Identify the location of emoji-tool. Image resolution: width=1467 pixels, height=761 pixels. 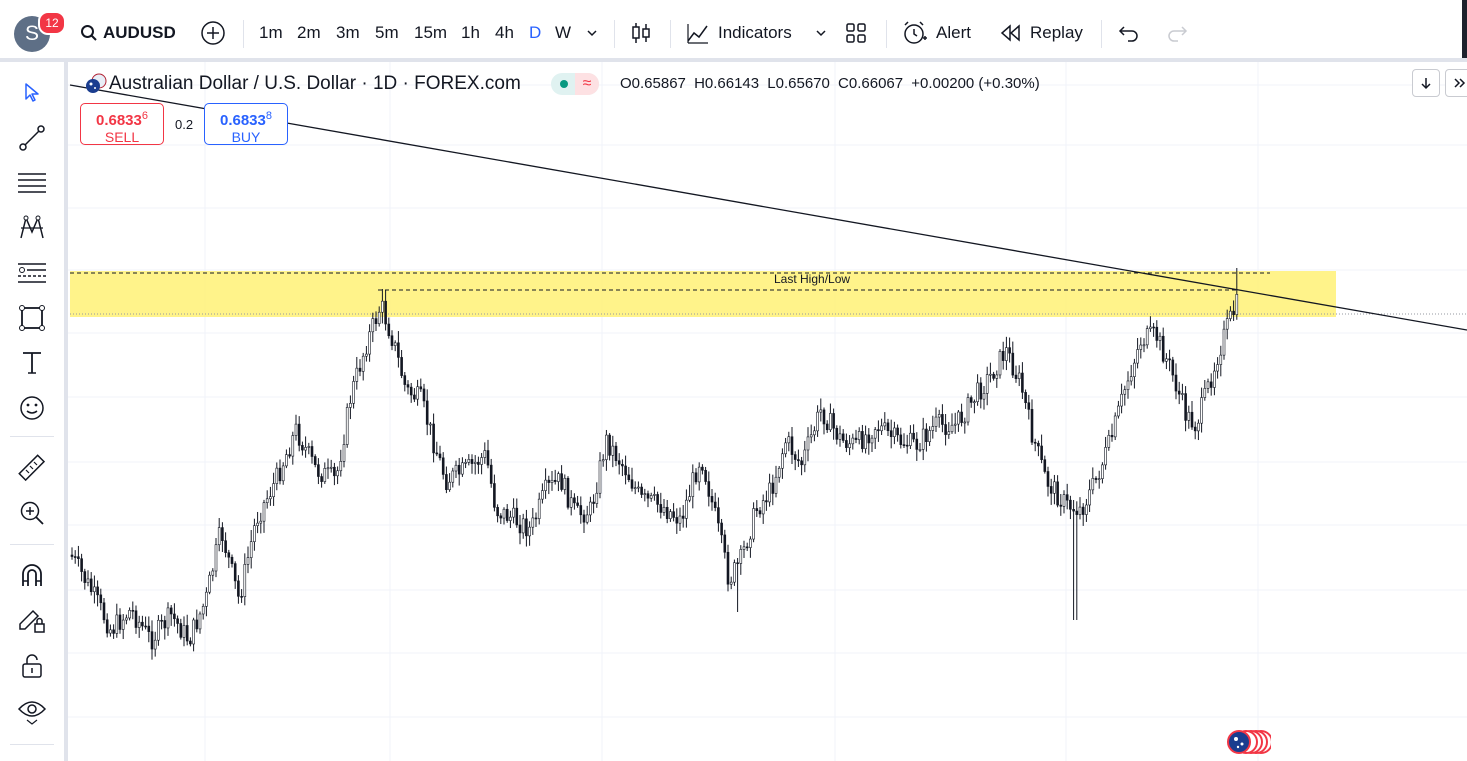
(32, 408).